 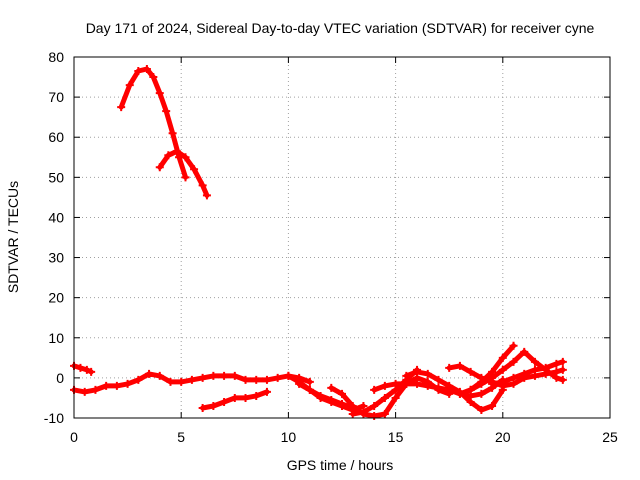 I want to click on x-tick-label: 15, so click(x=396, y=437).